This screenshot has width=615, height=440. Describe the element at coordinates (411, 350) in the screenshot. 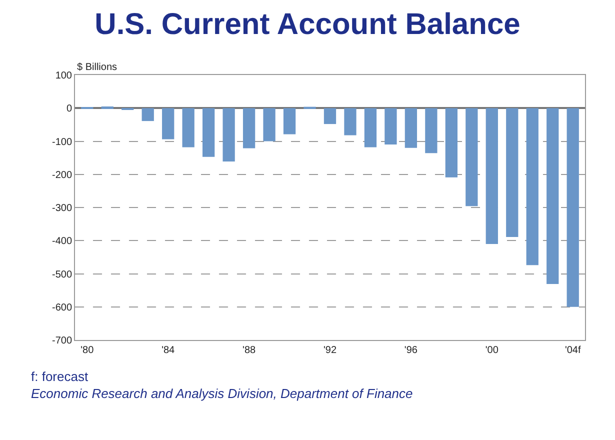

I see `x-tick-label: '96` at that location.